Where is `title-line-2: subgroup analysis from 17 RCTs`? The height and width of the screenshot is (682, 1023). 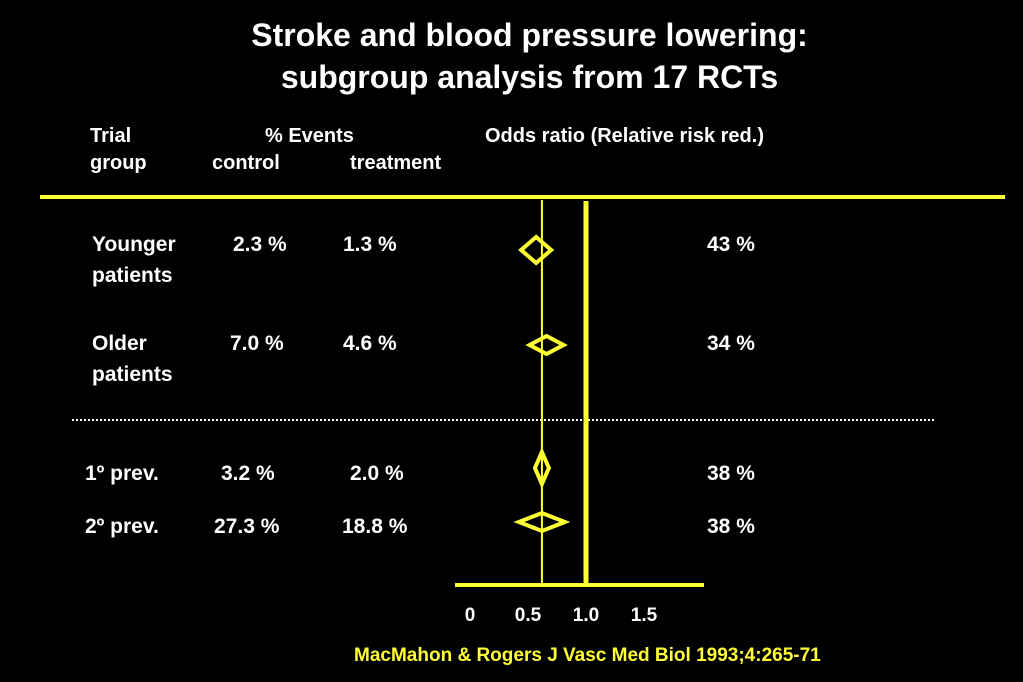 title-line-2: subgroup analysis from 17 RCTs is located at coordinates (529, 77).